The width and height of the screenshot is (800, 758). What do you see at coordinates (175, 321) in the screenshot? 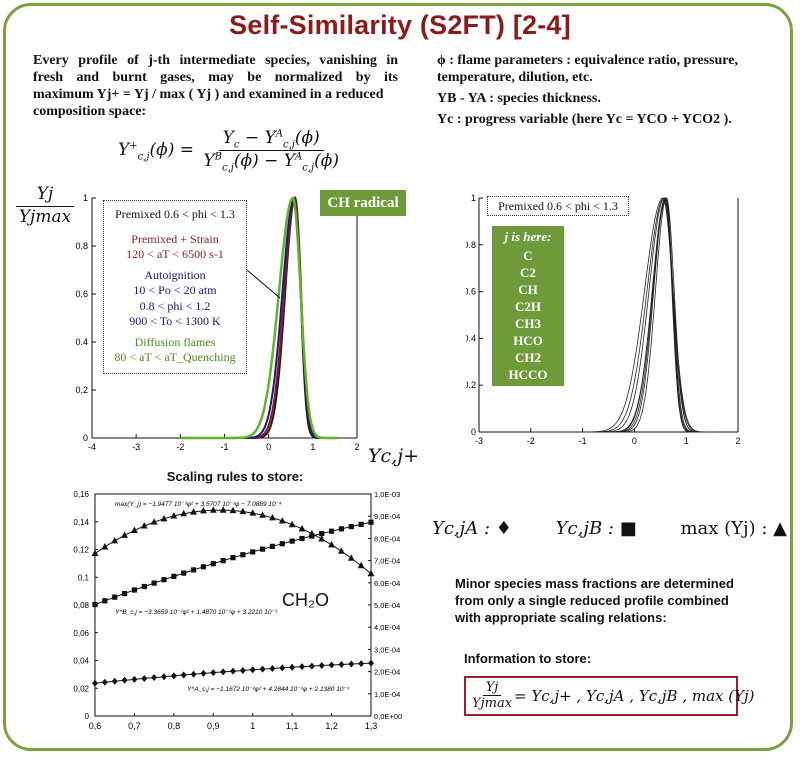
I see `legend-auto-temperature: 900 < To < 1300 K` at bounding box center [175, 321].